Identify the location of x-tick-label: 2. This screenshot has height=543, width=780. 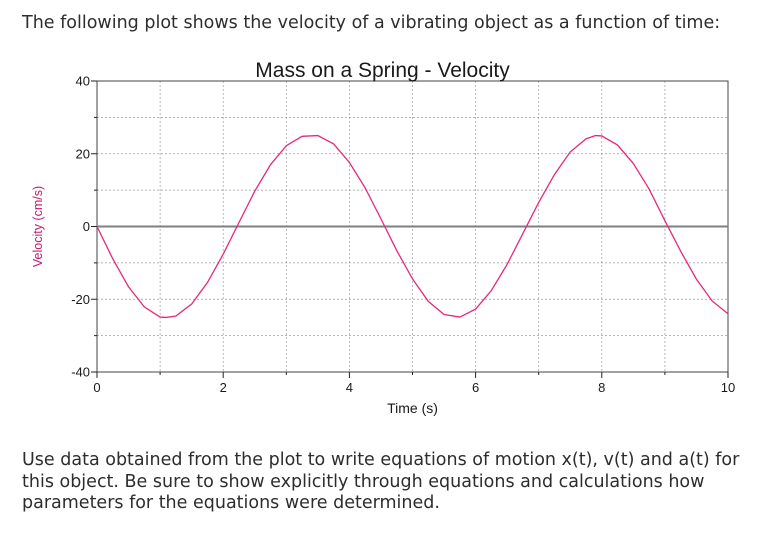
(223, 387).